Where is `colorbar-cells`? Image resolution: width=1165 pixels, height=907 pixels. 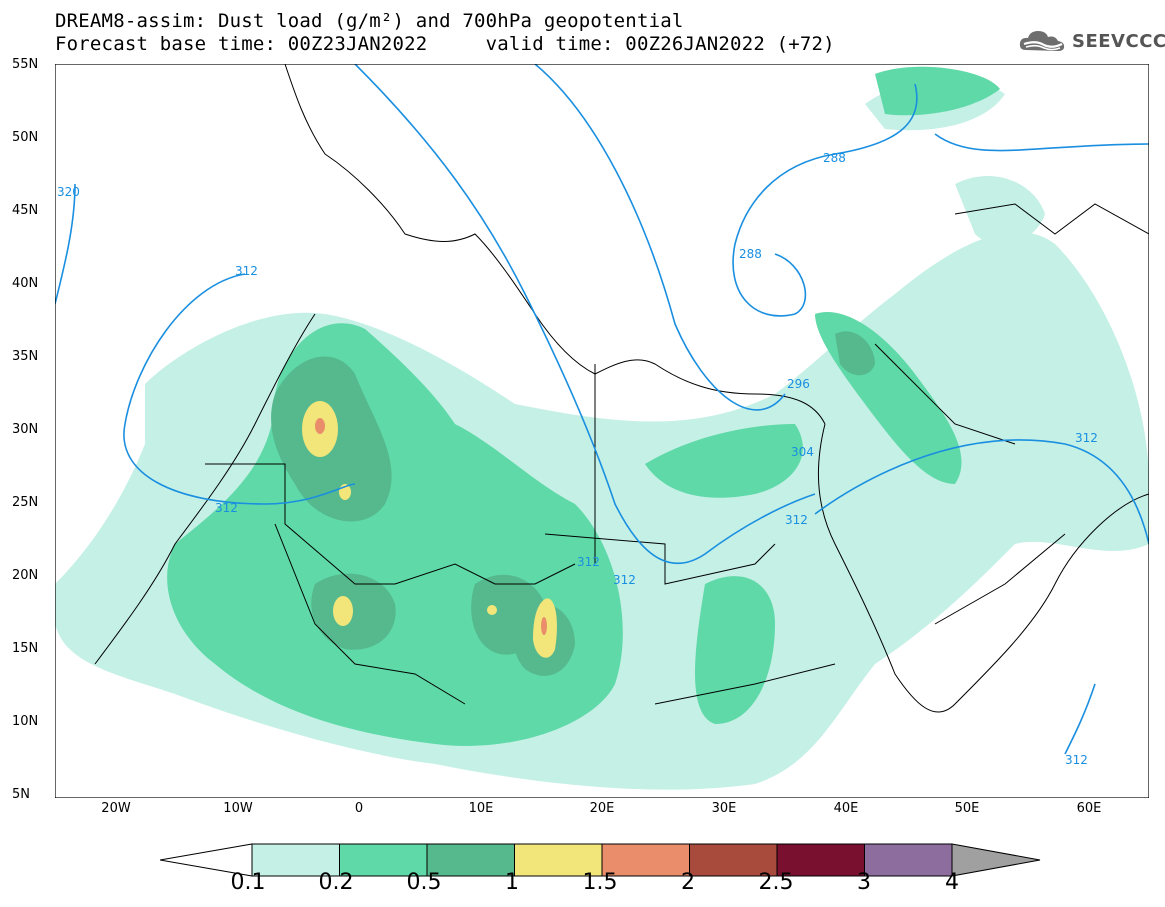
colorbar-cells is located at coordinates (602, 860).